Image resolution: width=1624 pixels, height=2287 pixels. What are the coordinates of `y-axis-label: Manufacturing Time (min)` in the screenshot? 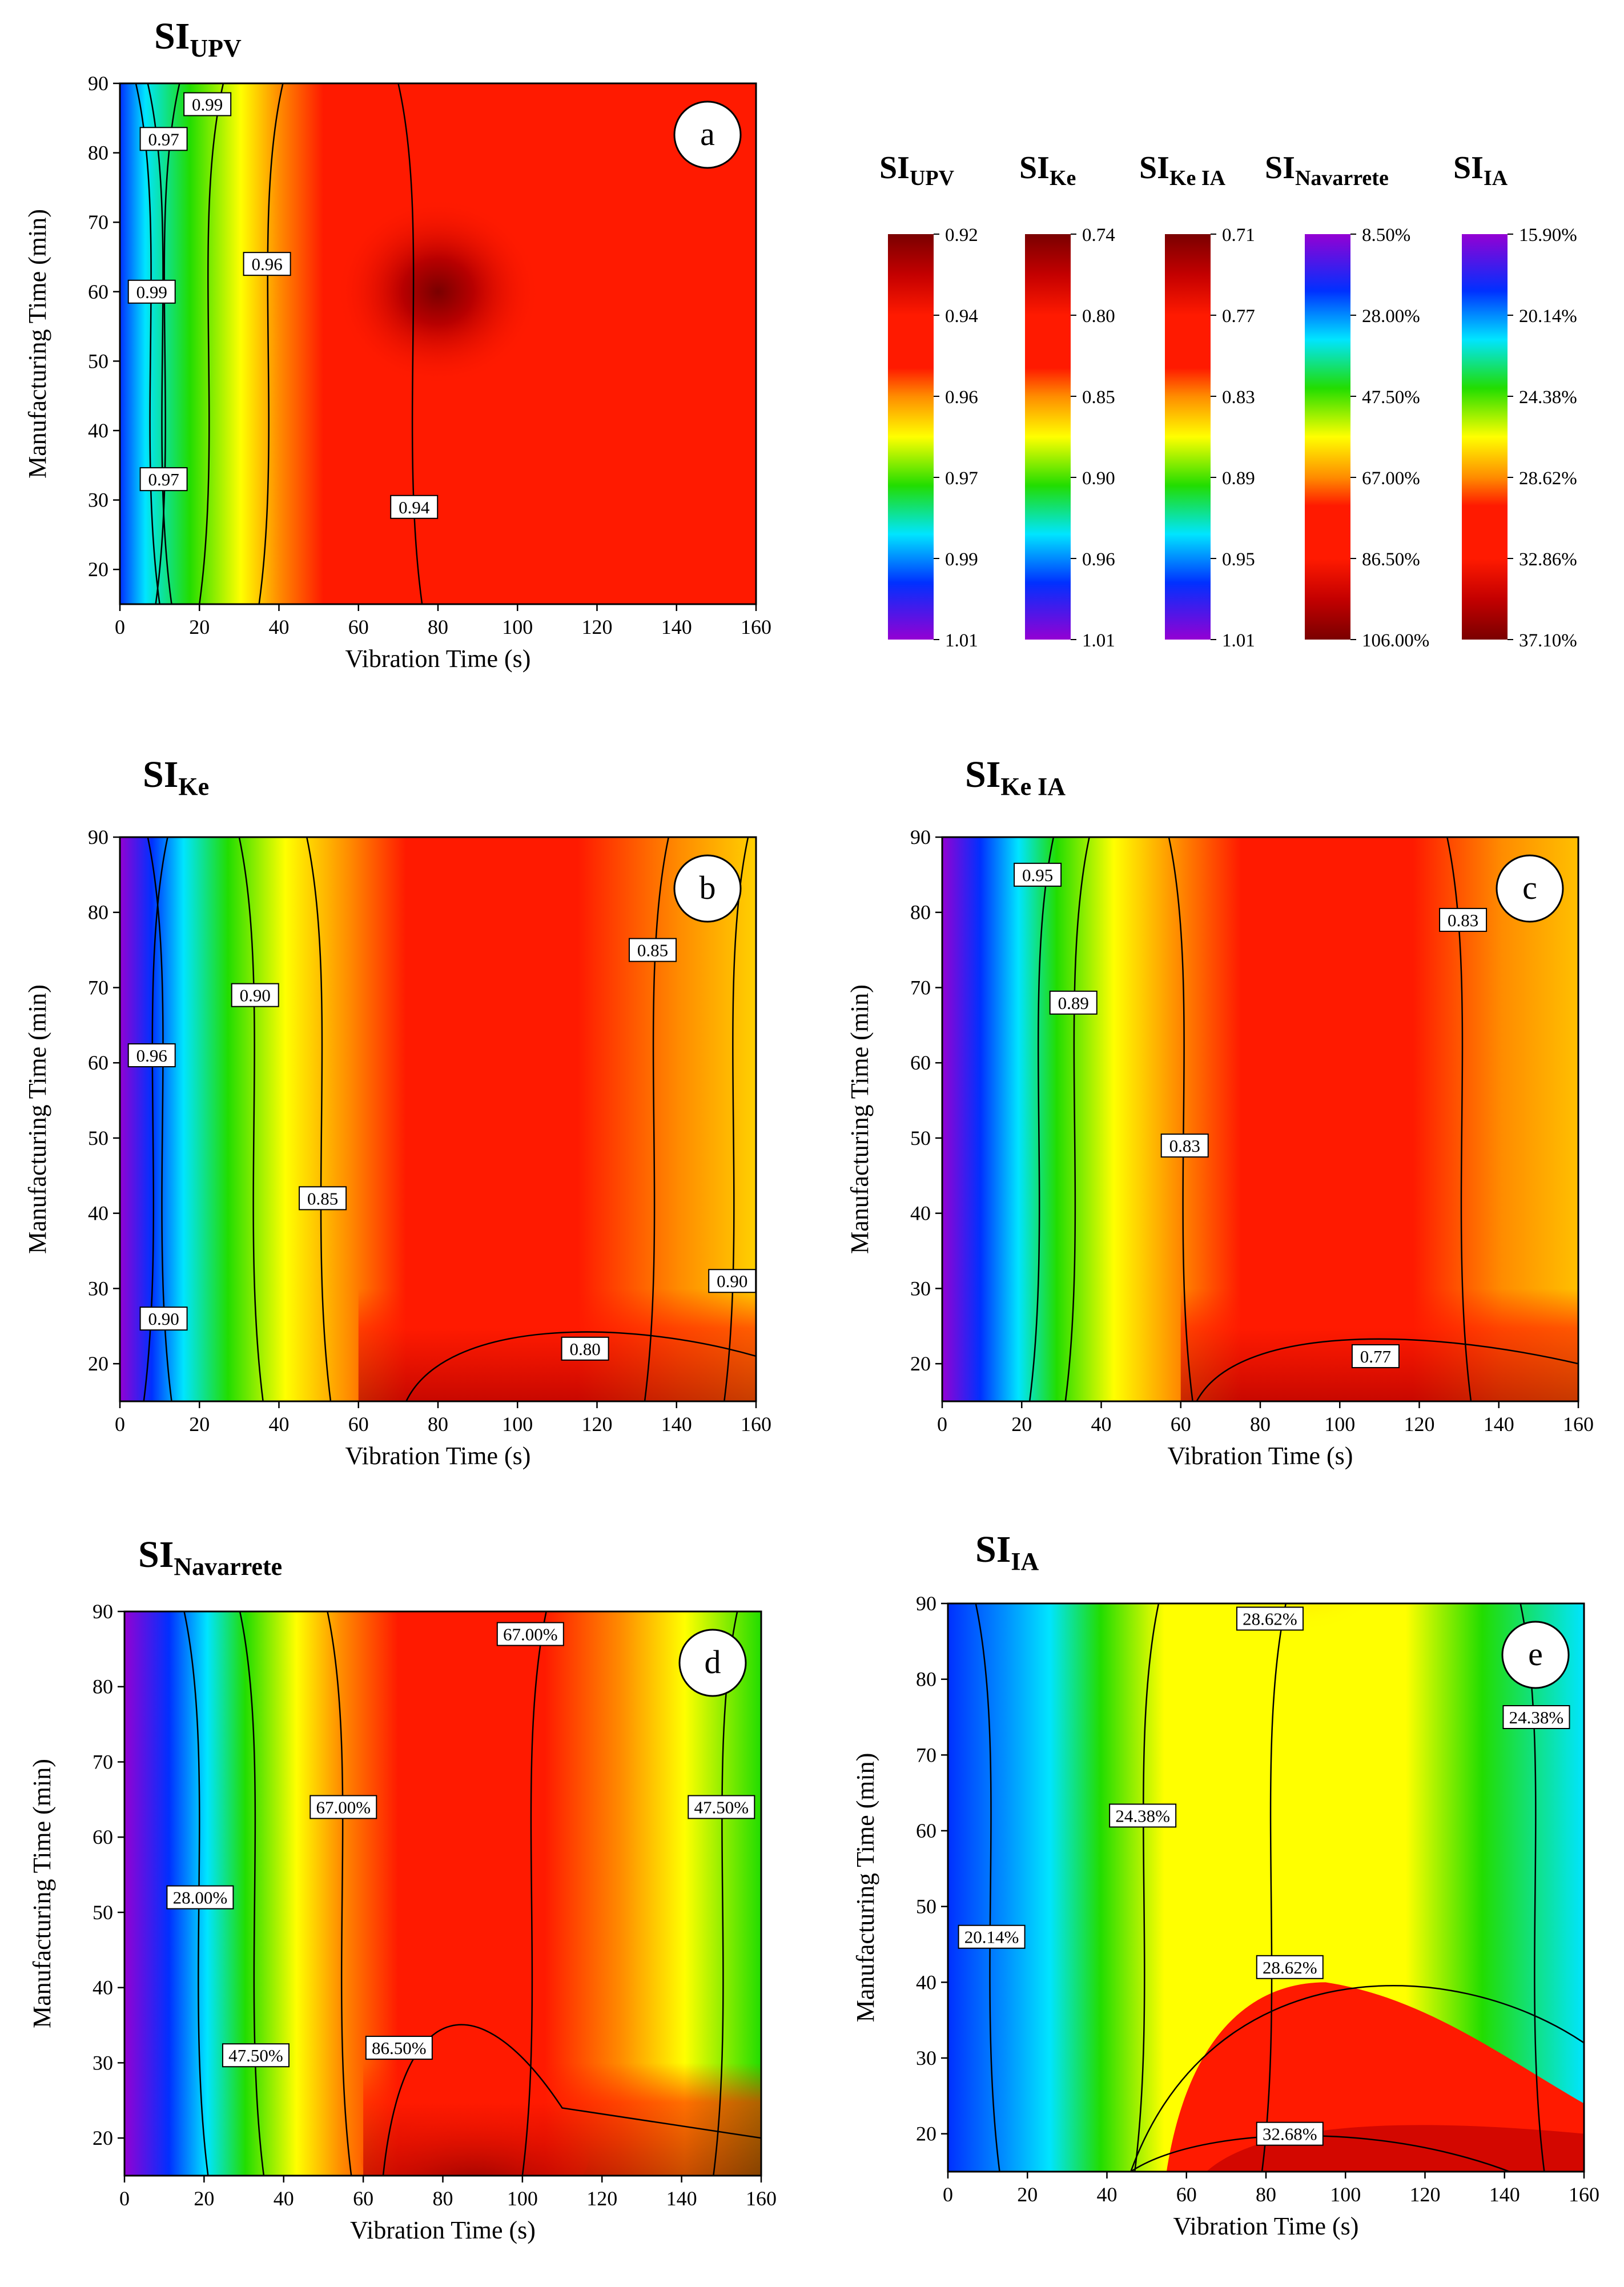 It's located at (37, 344).